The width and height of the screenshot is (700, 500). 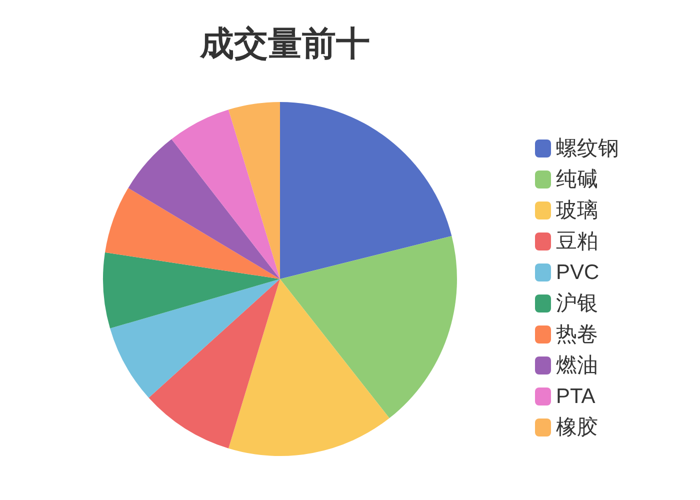 What do you see at coordinates (578, 272) in the screenshot?
I see `legend-label: PVC` at bounding box center [578, 272].